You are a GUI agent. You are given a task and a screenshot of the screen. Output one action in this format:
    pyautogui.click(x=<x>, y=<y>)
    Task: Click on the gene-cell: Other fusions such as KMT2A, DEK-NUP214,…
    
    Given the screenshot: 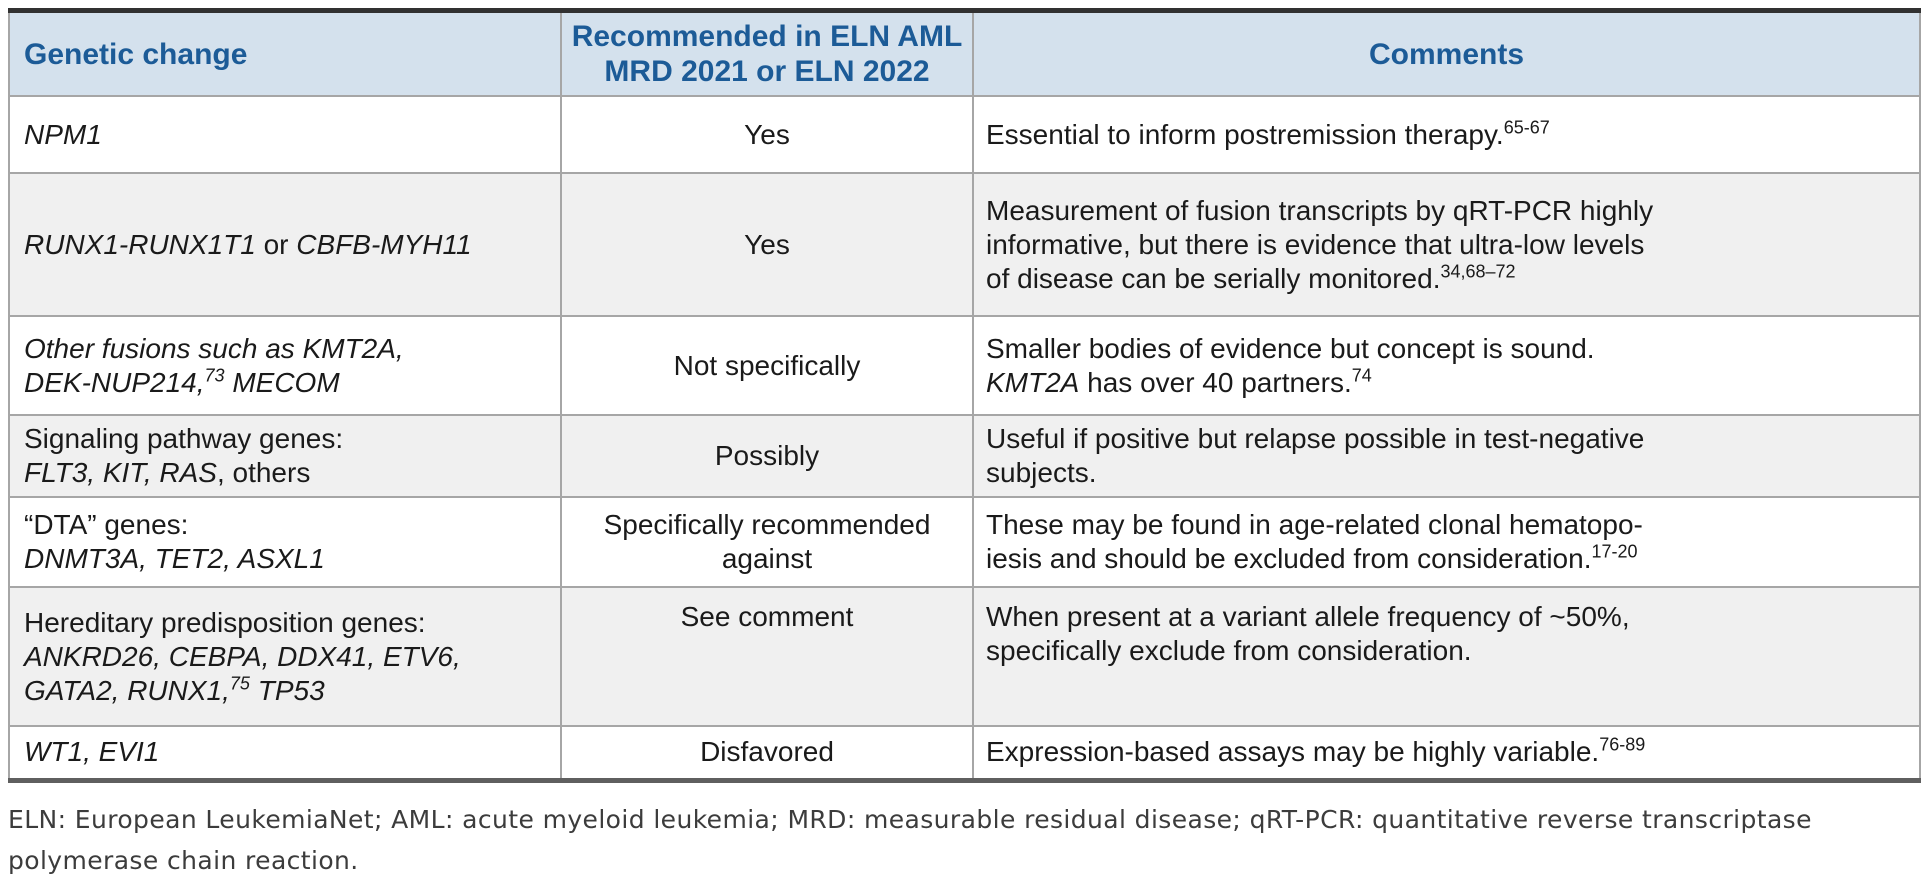 What is the action you would take?
    pyautogui.click(x=285, y=365)
    